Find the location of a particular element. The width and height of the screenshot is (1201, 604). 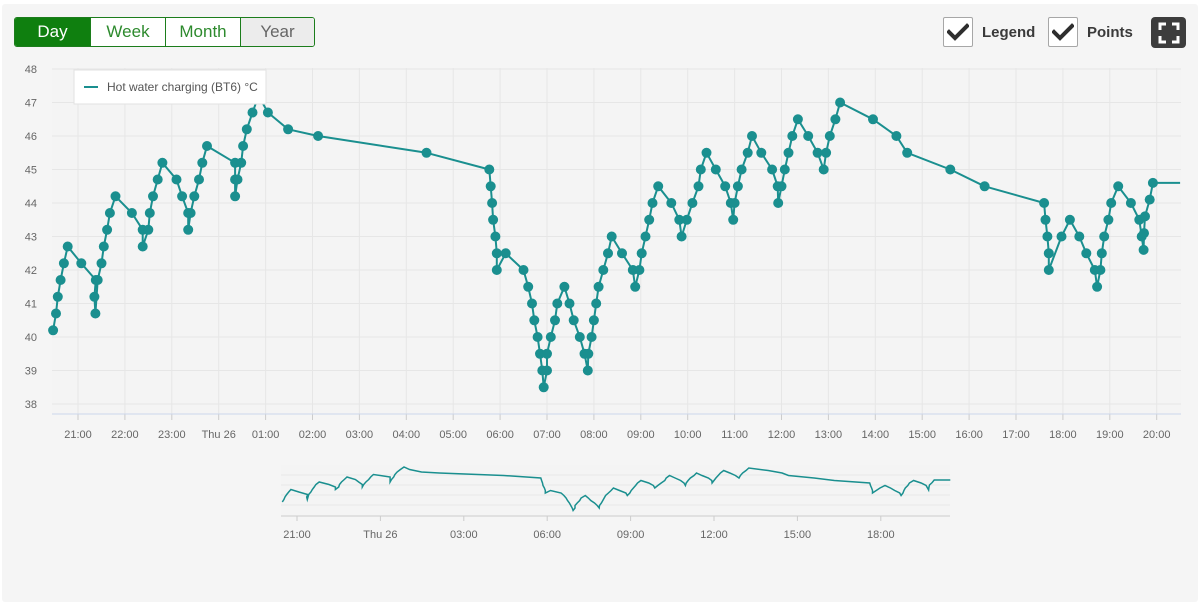

legend-toggle: Legend is located at coordinates (989, 32).